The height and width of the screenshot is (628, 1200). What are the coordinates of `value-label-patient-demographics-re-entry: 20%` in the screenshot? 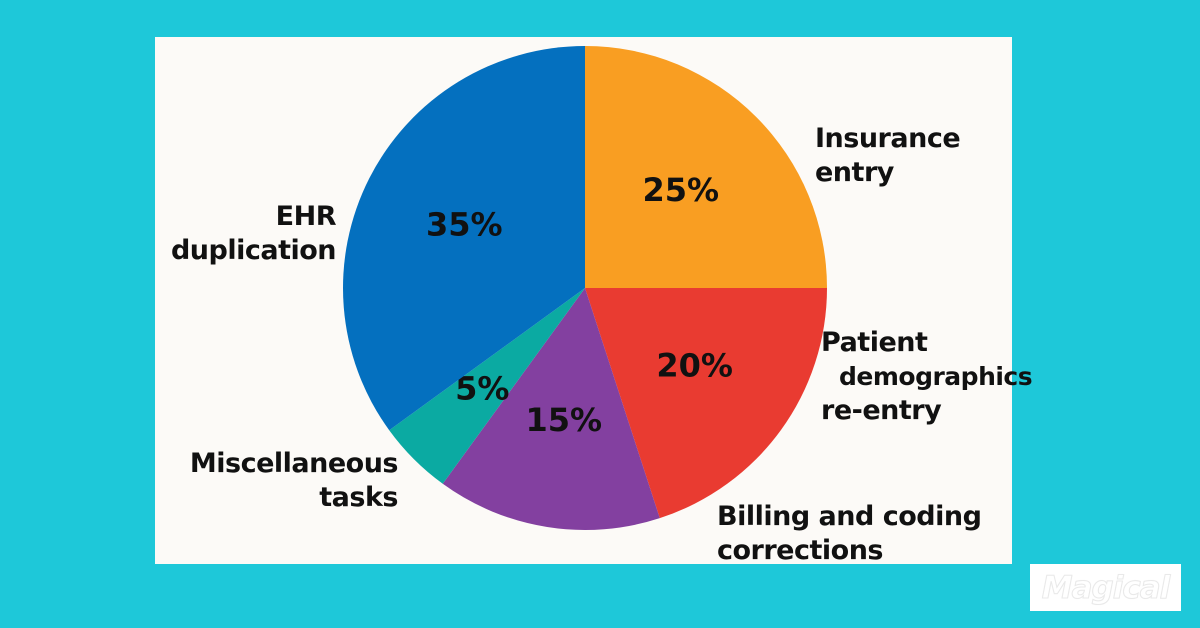 It's located at (694, 366).